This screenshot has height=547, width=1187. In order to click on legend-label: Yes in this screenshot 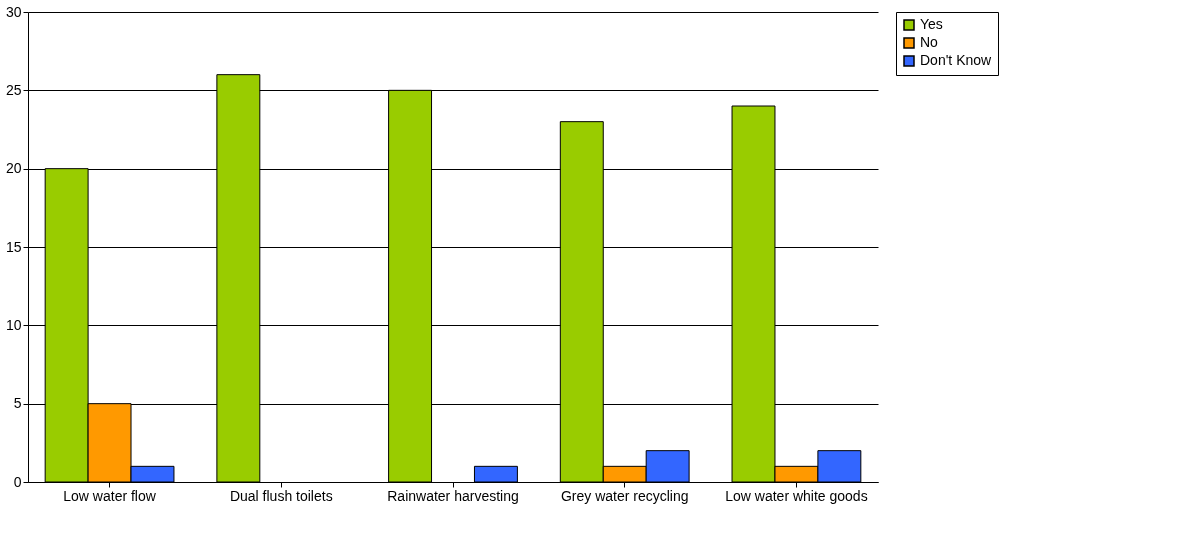, I will do `click(931, 24)`.